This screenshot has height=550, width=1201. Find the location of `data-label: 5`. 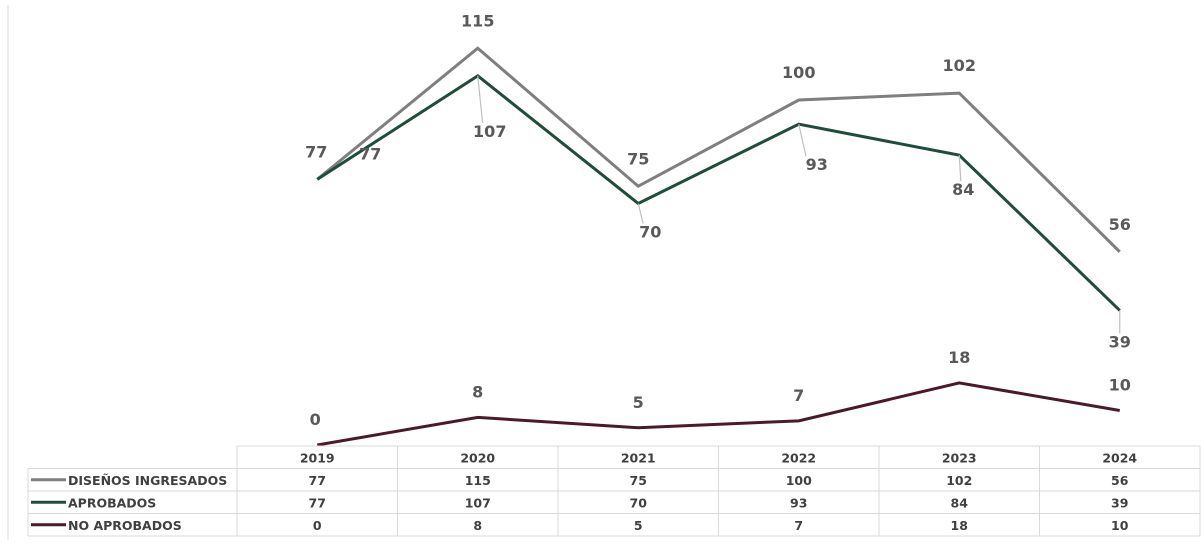

data-label: 5 is located at coordinates (638, 402).